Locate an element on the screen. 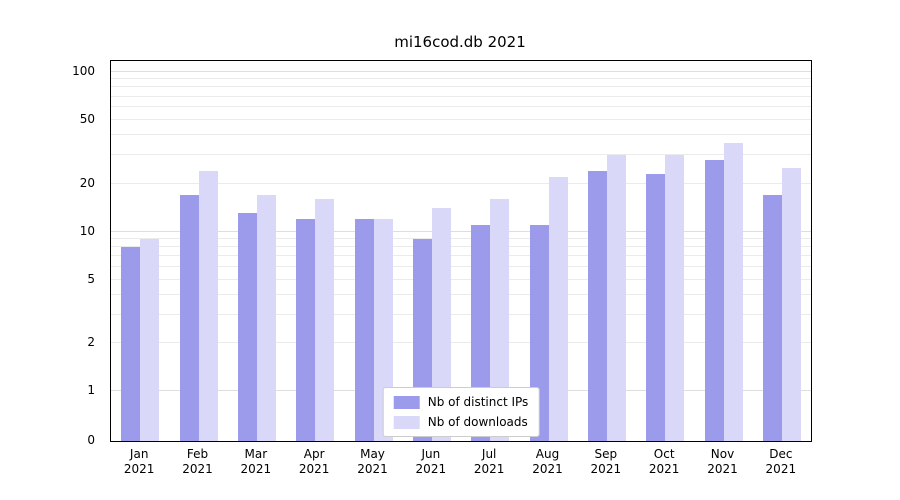 This screenshot has height=500, width=900. legend: Nb of distinct IPs Nb of downloads is located at coordinates (461, 412).